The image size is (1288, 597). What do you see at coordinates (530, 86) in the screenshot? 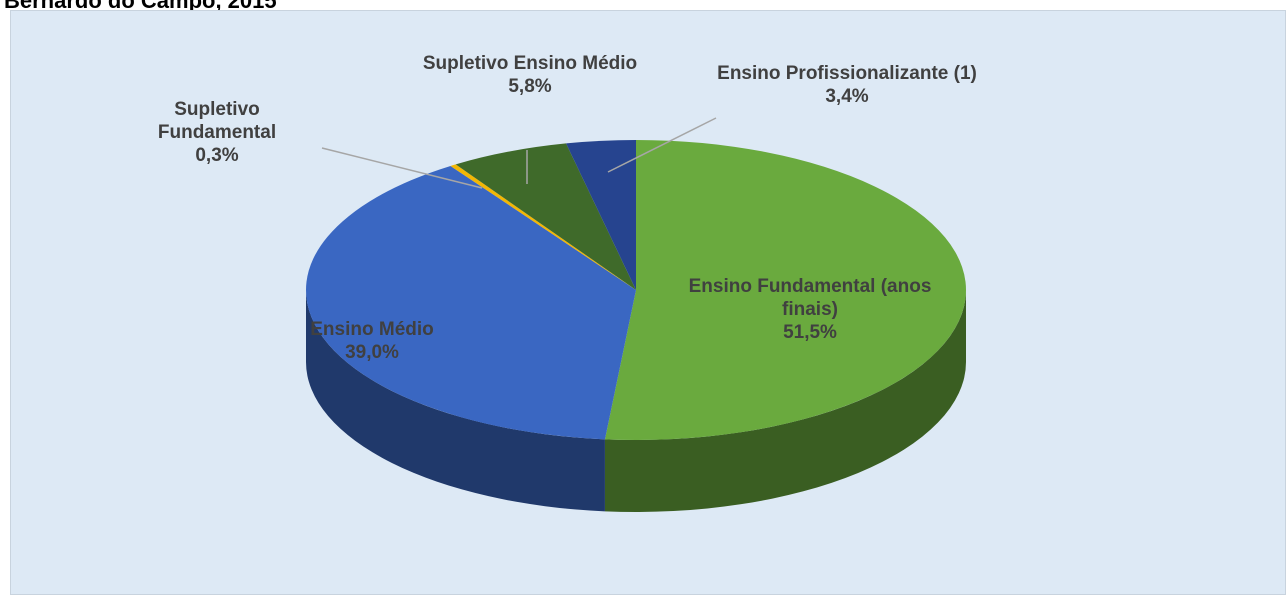
I see `value-label: 5,8%` at bounding box center [530, 86].